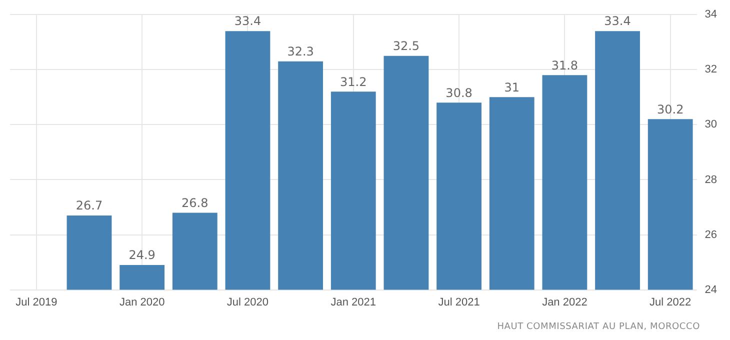 The height and width of the screenshot is (340, 730). Describe the element at coordinates (142, 255) in the screenshot. I see `data-label: 24.9` at that location.